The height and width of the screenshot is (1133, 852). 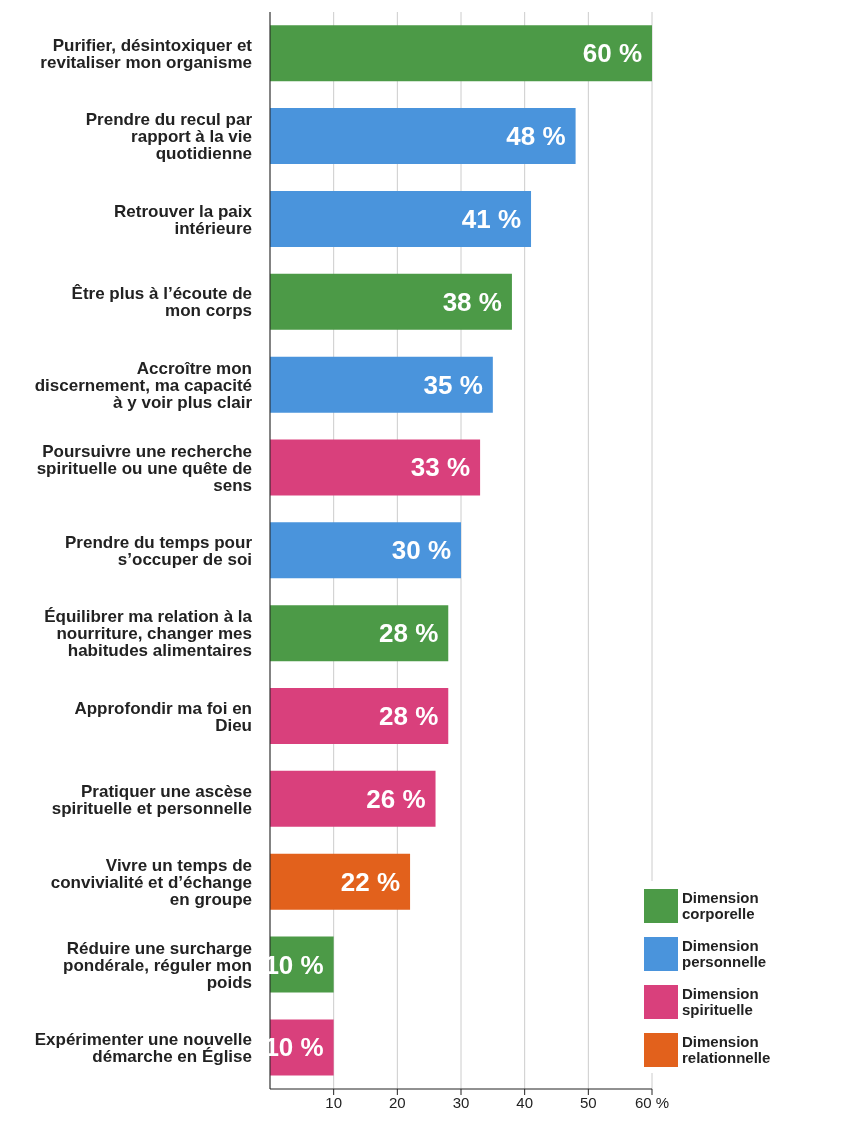 I want to click on x-tick-label: 20, so click(x=397, y=1102).